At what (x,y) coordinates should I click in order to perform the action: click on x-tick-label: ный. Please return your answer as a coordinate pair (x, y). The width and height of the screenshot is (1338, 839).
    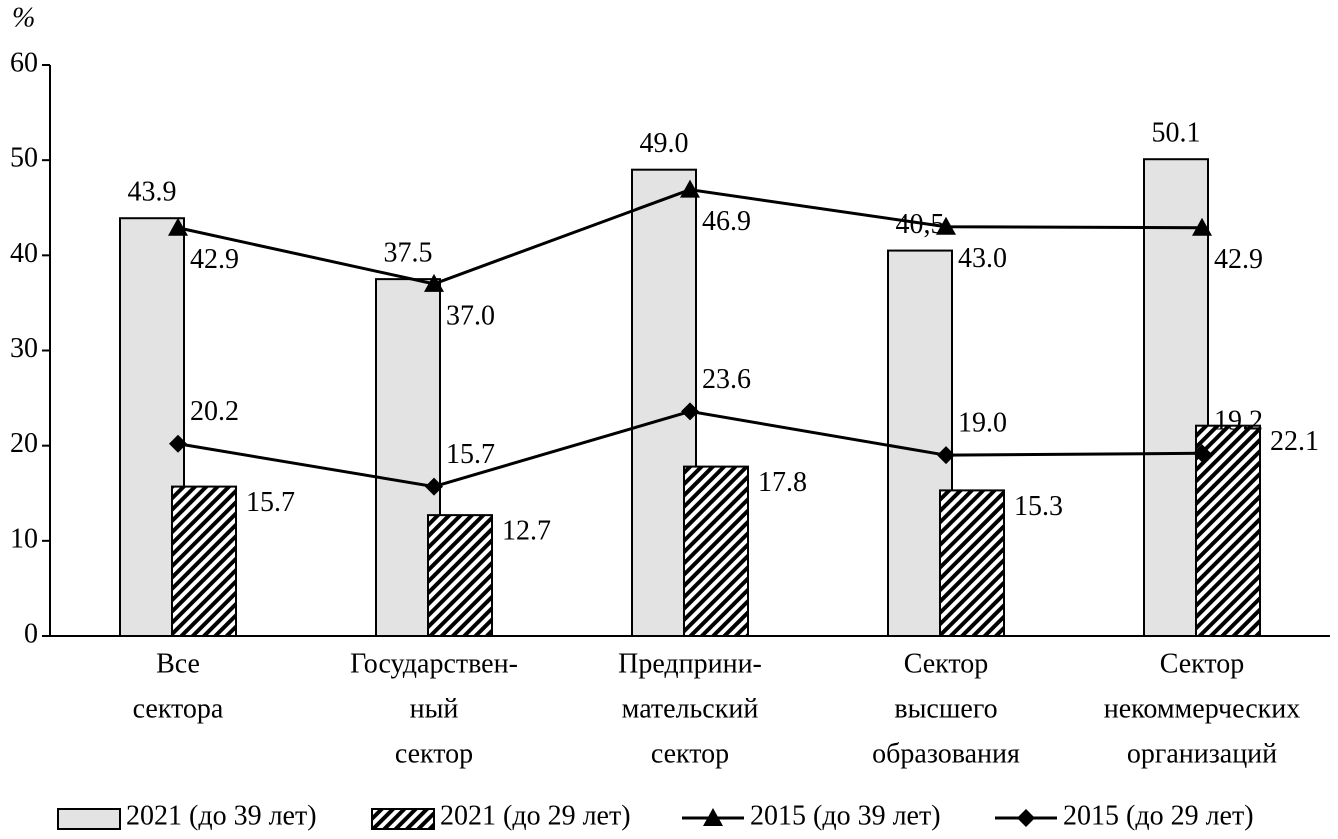
    Looking at the image, I should click on (434, 708).